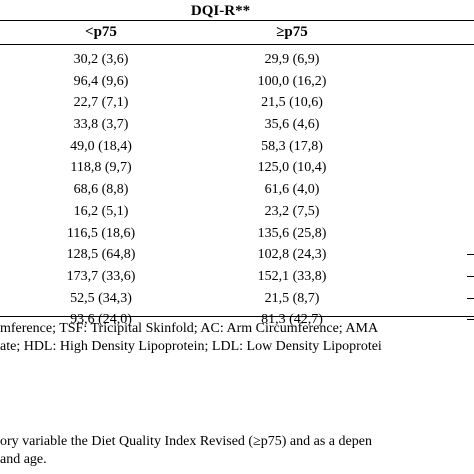 The height and width of the screenshot is (474, 474). I want to click on cell-above-p75: 21,5 (10,6), so click(292, 103).